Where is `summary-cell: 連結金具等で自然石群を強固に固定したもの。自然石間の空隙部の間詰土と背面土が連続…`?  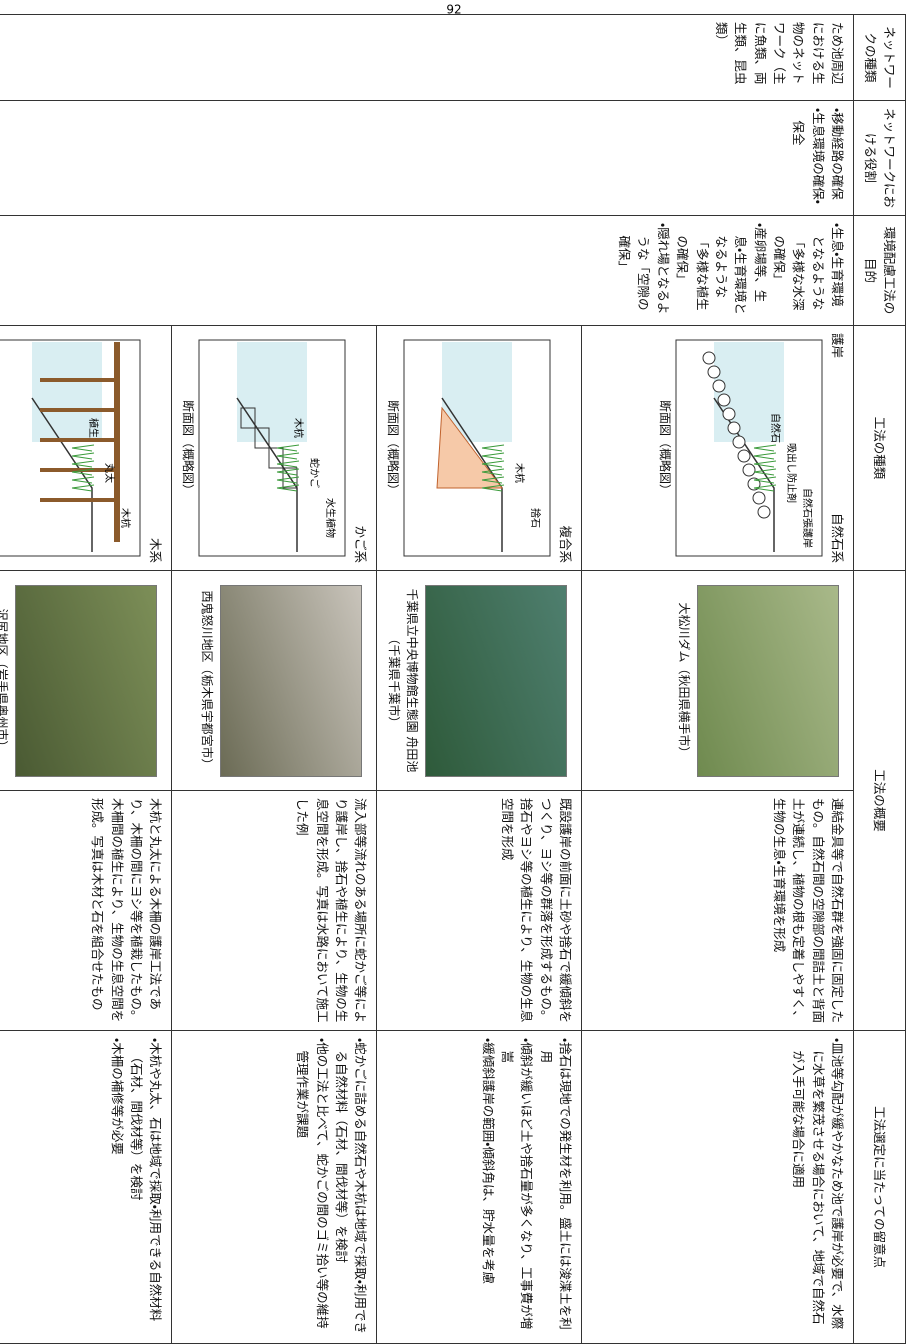
summary-cell: 連結金具等で自然石群を強固に固定したもの。自然石間の空隙部の間詰土と背面土が連続… is located at coordinates (717, 910).